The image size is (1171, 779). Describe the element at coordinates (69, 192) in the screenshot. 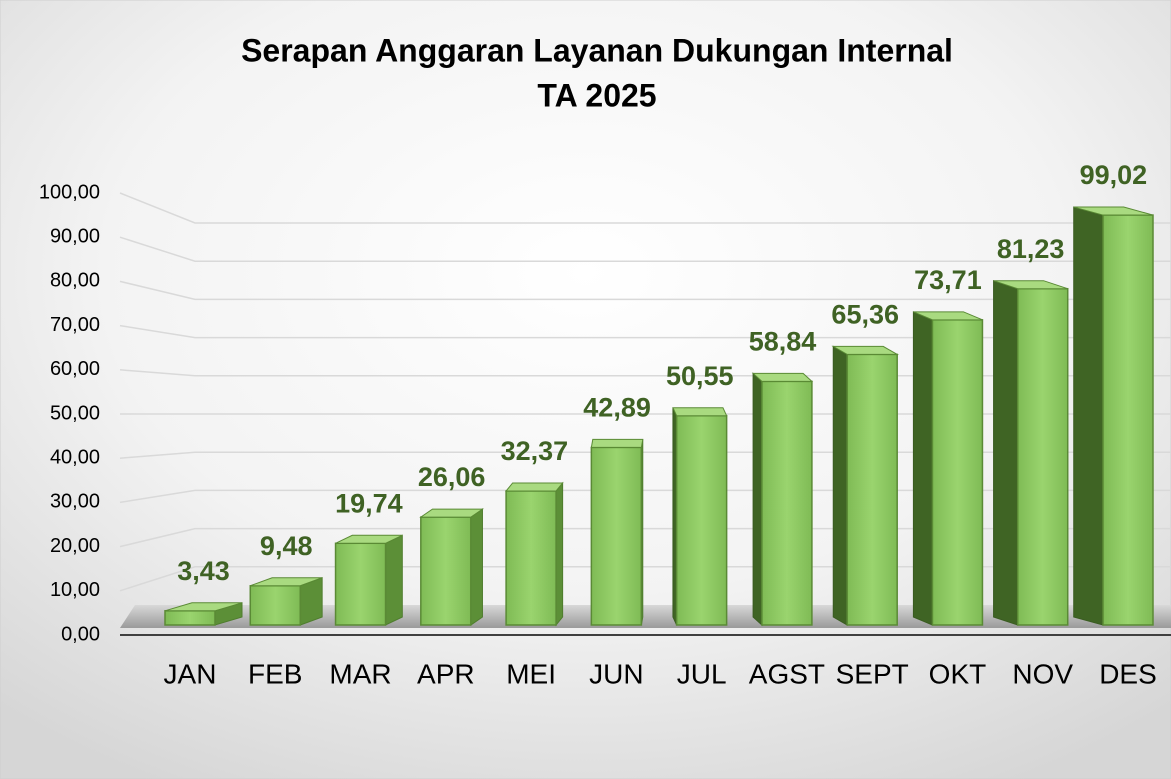

I see `y-tick-label: 100,00` at that location.